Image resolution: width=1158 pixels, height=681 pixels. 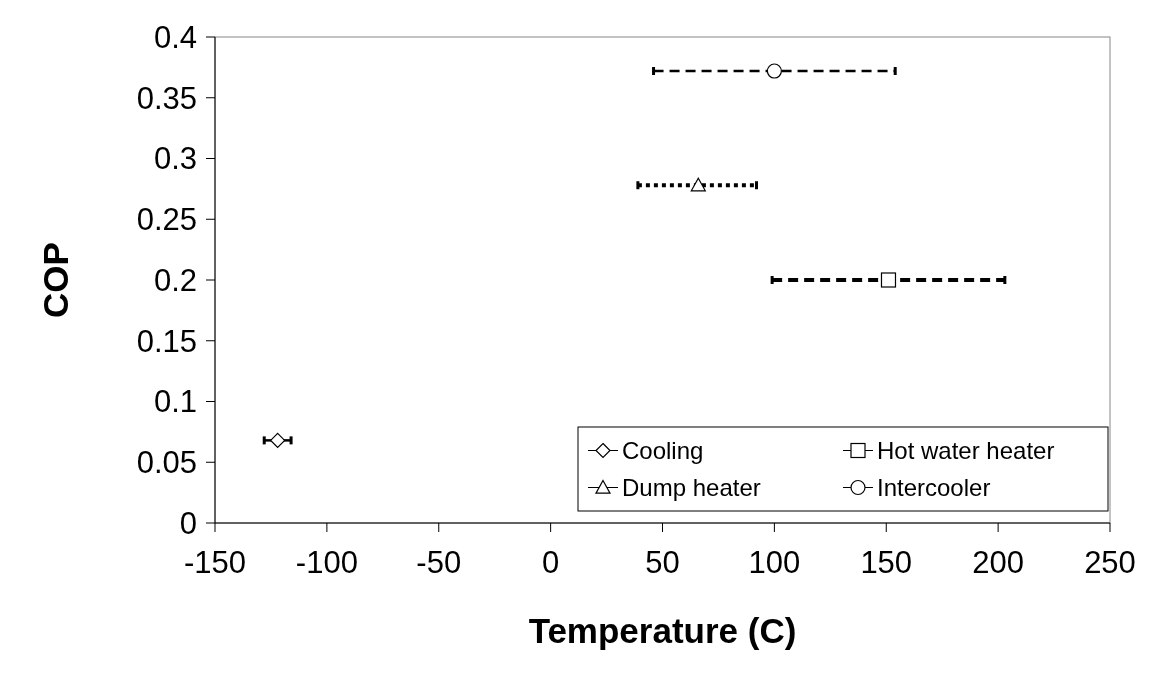 What do you see at coordinates (663, 450) in the screenshot?
I see `legend-label: Cooling` at bounding box center [663, 450].